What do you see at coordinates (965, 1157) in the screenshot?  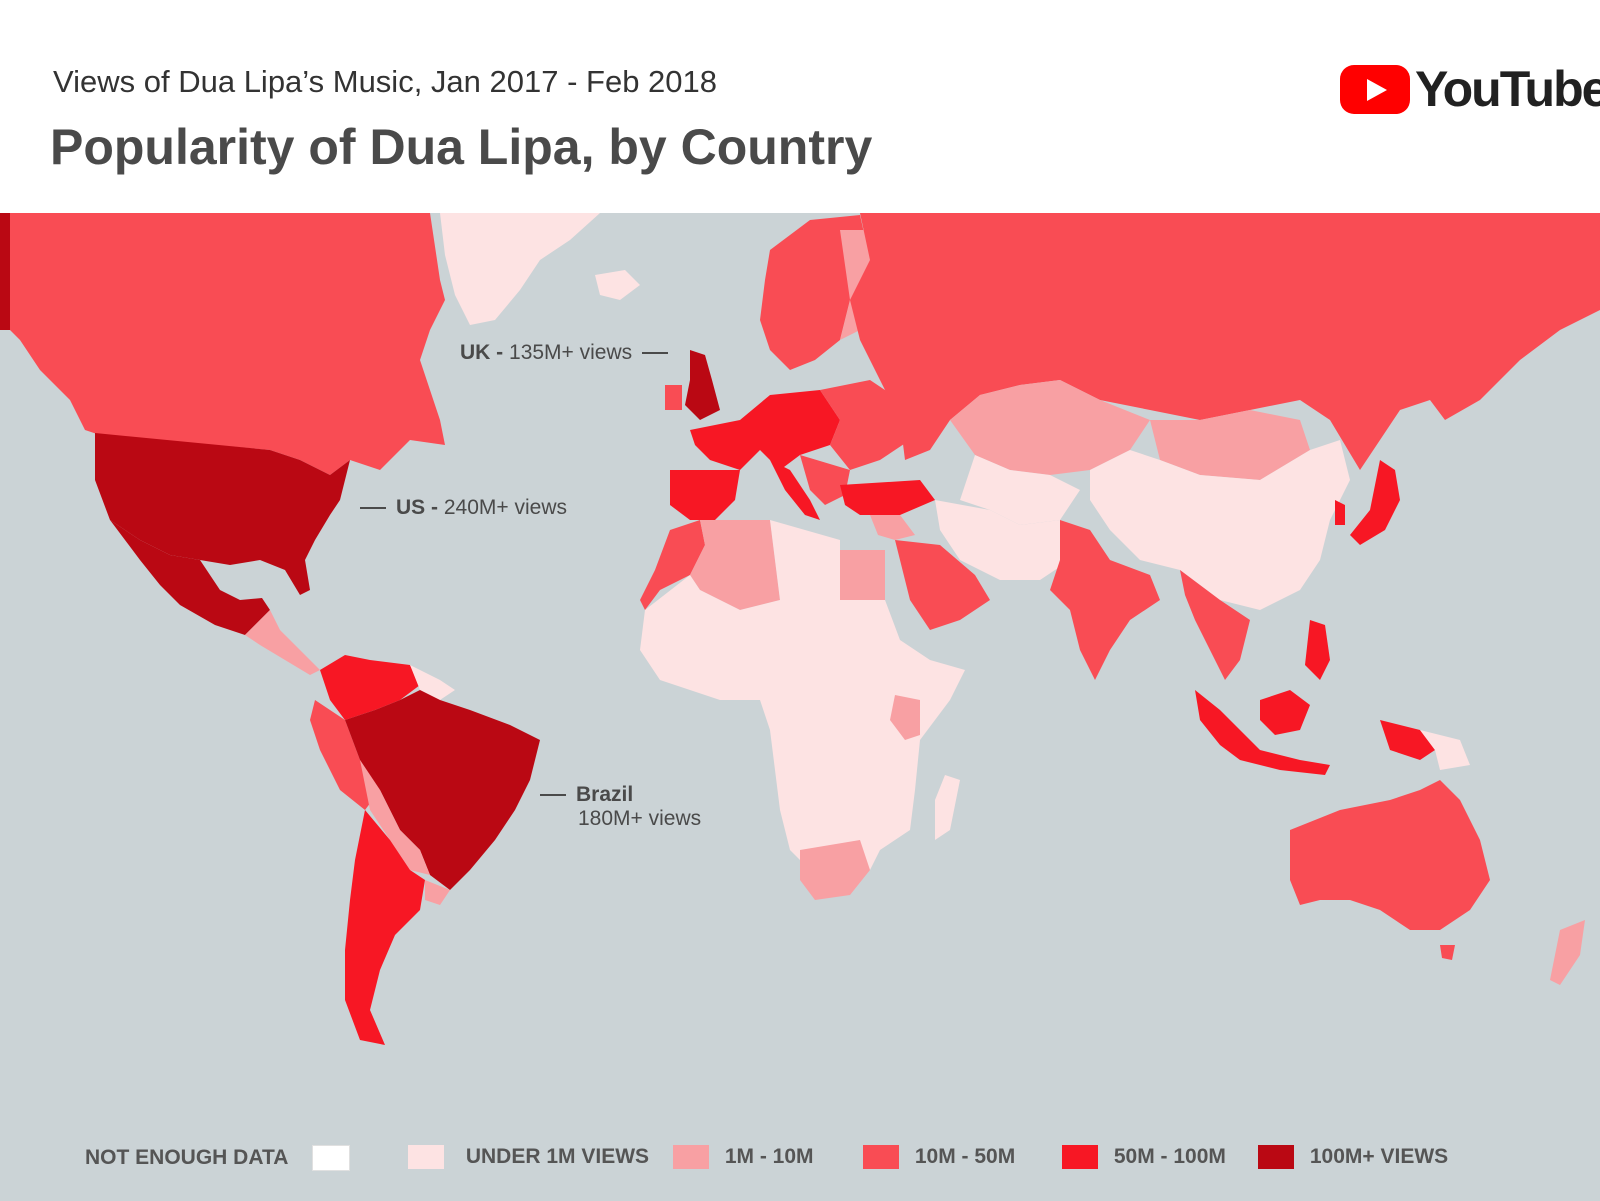 I see `legend-label: 10M - 50M` at bounding box center [965, 1157].